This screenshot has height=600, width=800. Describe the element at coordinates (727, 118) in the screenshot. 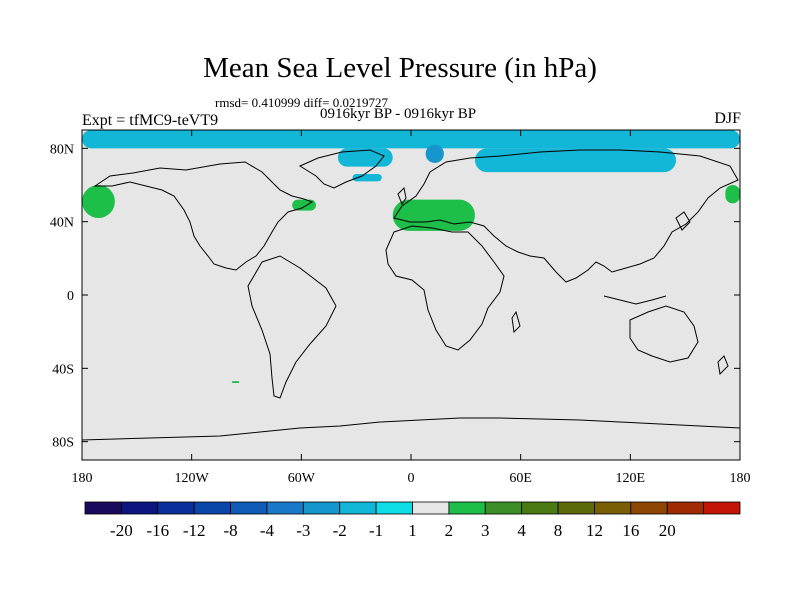

I see `season-label: DJF` at that location.